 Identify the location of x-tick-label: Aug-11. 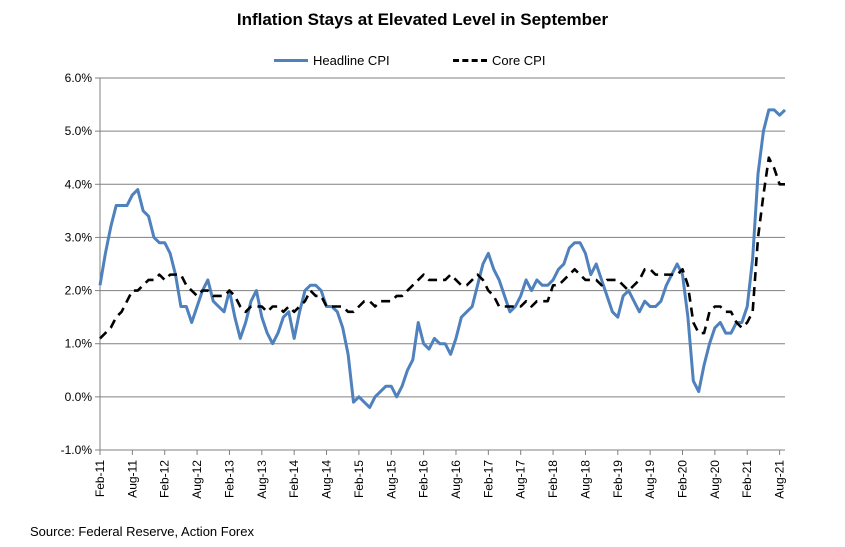
(132, 479).